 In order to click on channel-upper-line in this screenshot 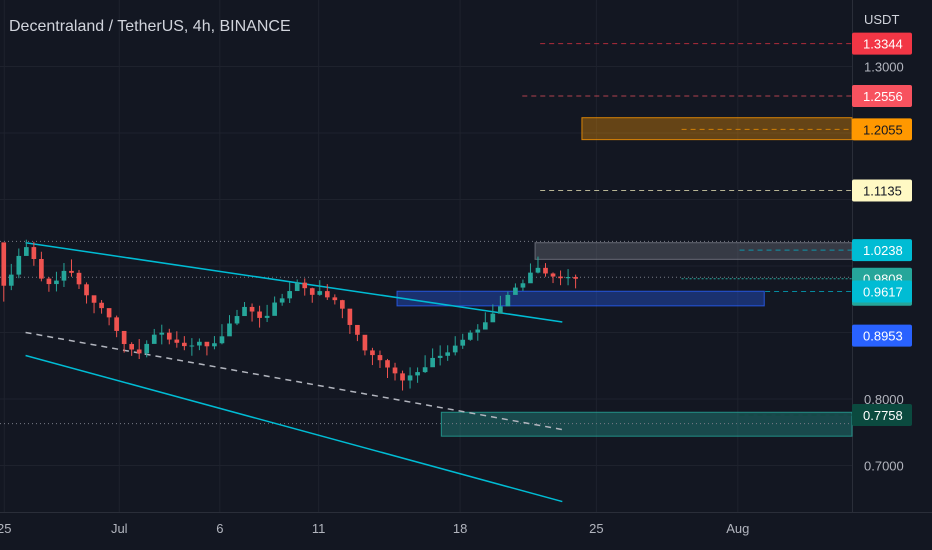, I will do `click(294, 282)`.